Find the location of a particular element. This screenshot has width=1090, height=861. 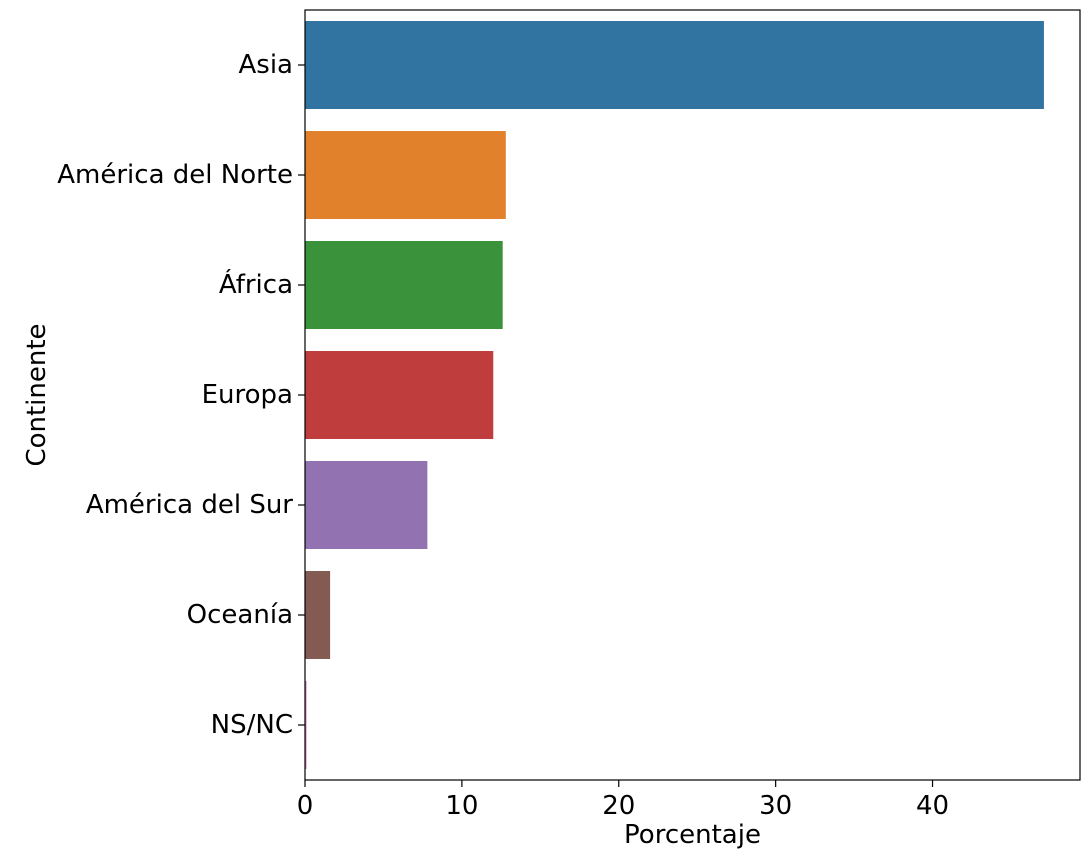

x-tick-label: 40 is located at coordinates (932, 806).